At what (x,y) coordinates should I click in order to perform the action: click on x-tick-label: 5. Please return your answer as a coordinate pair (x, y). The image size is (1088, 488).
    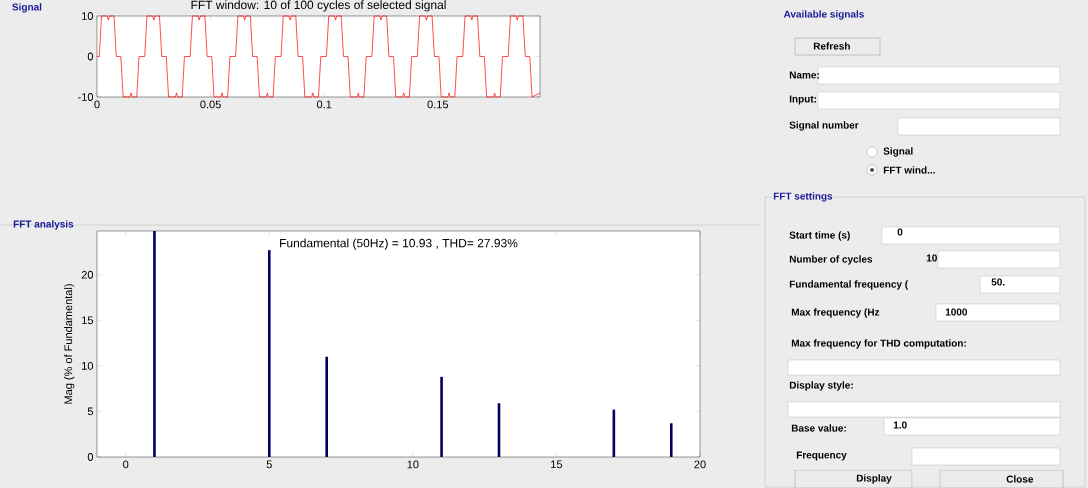
    Looking at the image, I should click on (269, 464).